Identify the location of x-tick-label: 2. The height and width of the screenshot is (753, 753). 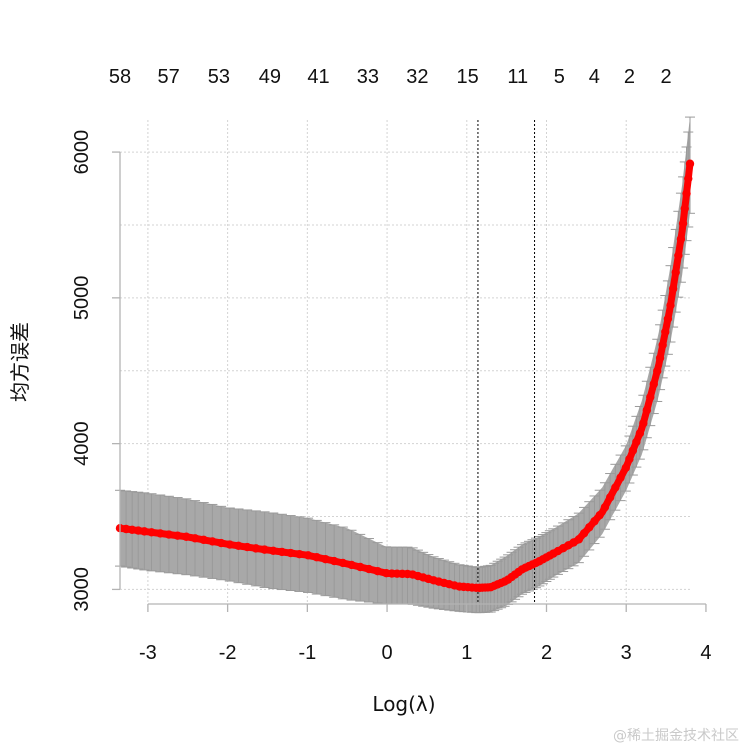
(546, 653).